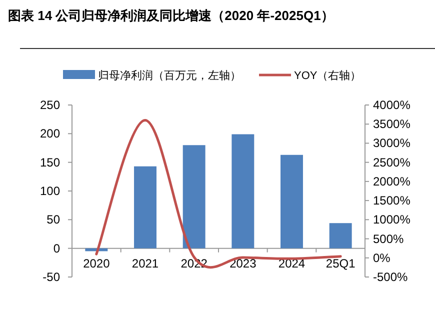 The height and width of the screenshot is (321, 435). What do you see at coordinates (392, 143) in the screenshot?
I see `y2-tick-label: 3000%` at bounding box center [392, 143].